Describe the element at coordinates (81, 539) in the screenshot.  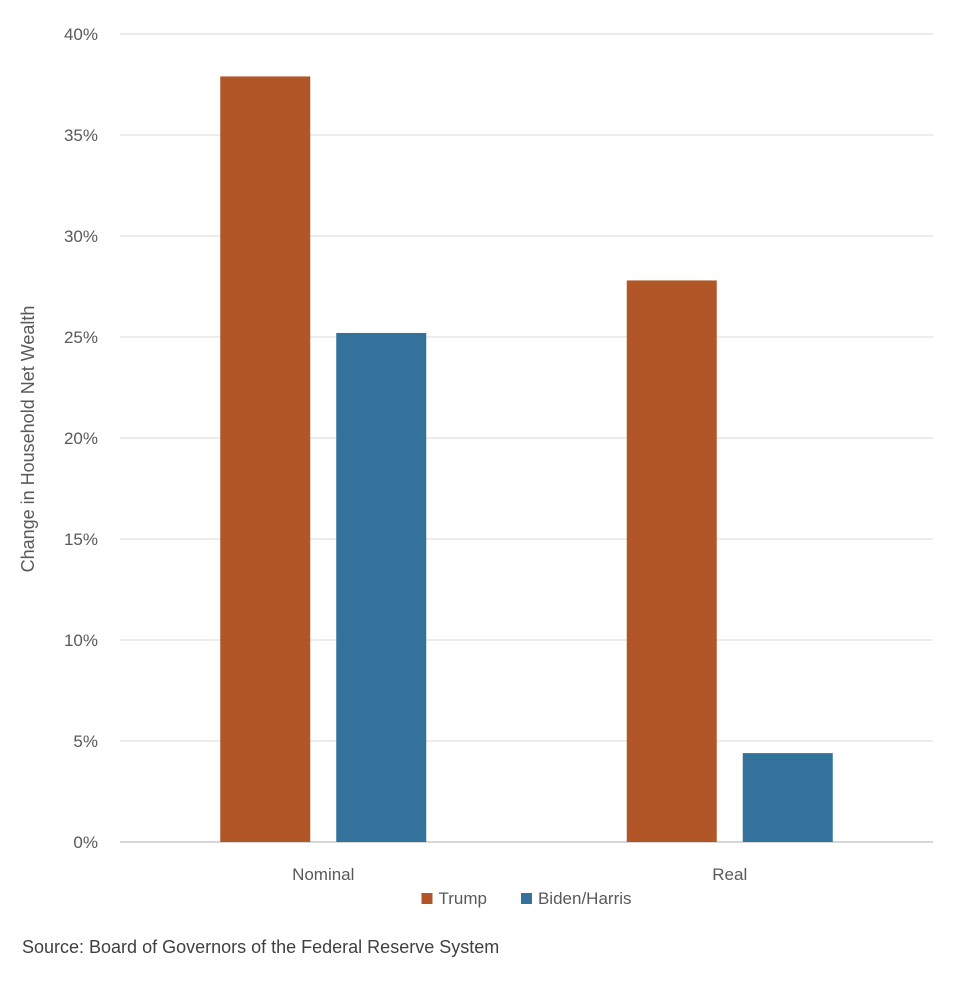
I see `y-tick-label: 15%` at that location.